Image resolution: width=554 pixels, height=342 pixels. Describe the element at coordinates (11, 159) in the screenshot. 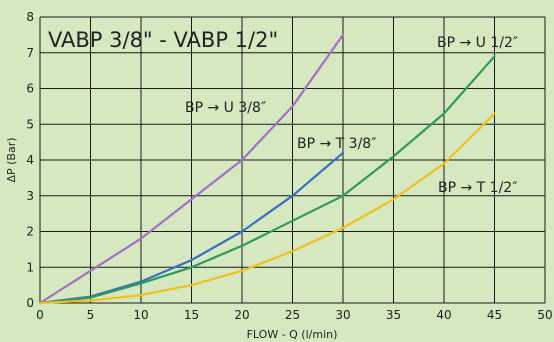

I see `y-axis-title: ΔP (Bar)` at that location.